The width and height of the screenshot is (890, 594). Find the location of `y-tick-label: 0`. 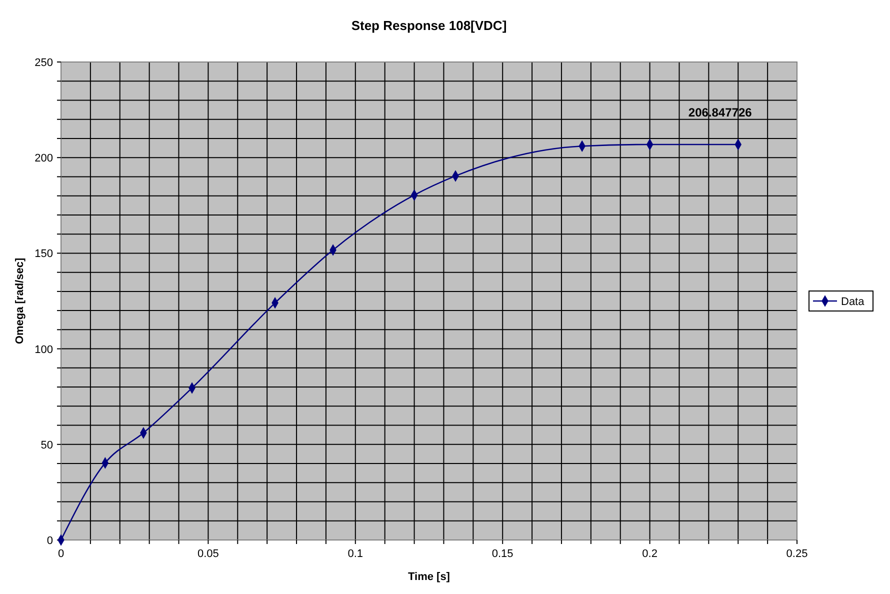

y-tick-label: 0 is located at coordinates (49, 541).